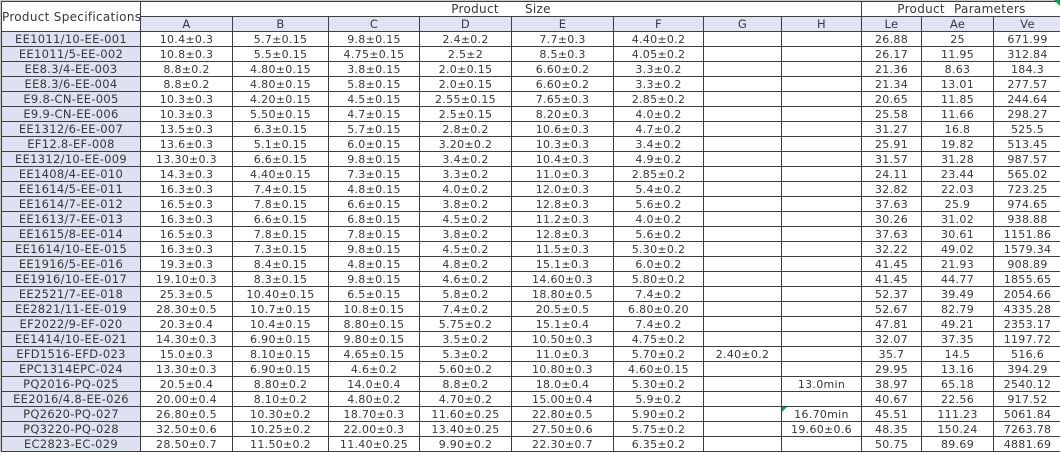 This screenshot has width=1060, height=452. I want to click on cell-H: 19.60±0.6, so click(821, 429).